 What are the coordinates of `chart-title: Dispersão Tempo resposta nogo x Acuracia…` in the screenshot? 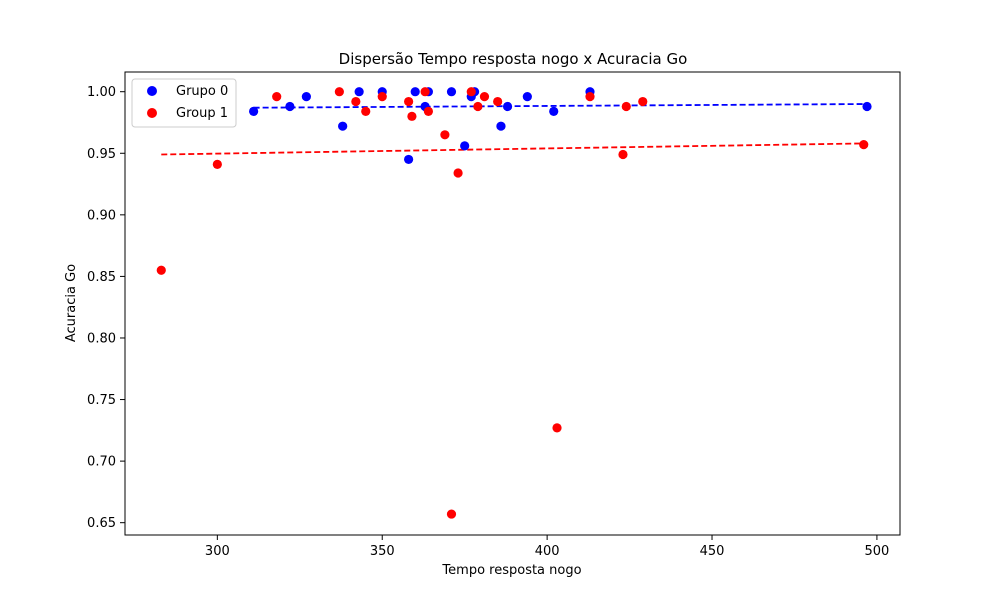 It's located at (513, 59).